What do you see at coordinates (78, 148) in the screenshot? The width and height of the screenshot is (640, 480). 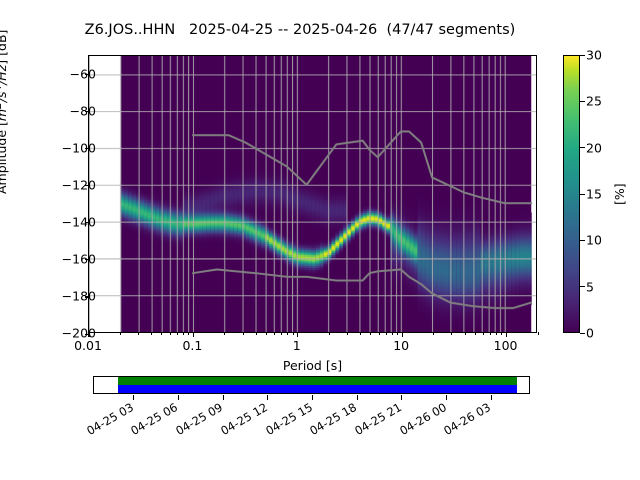 I see `y-axis-tick-label: −100` at bounding box center [78, 148].